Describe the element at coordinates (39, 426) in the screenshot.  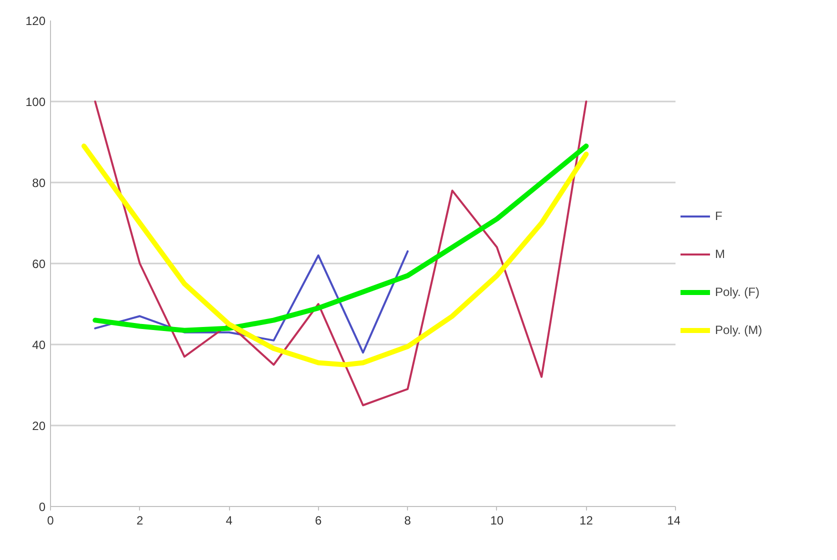
I see `y-tick-label: 20` at that location.